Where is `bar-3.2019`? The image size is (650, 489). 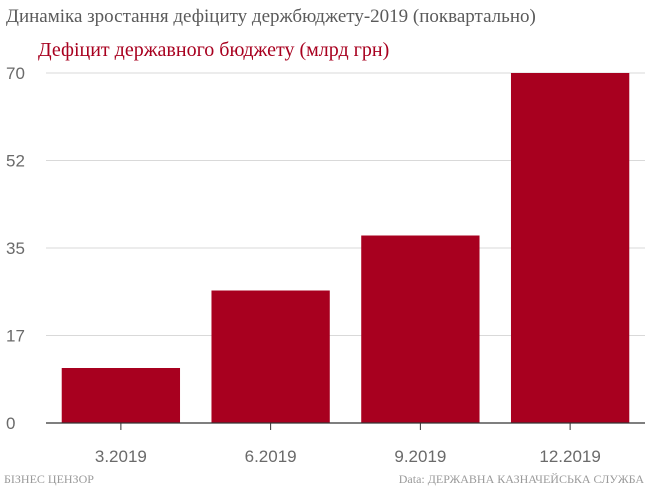
bar-3.2019 is located at coordinates (121, 395).